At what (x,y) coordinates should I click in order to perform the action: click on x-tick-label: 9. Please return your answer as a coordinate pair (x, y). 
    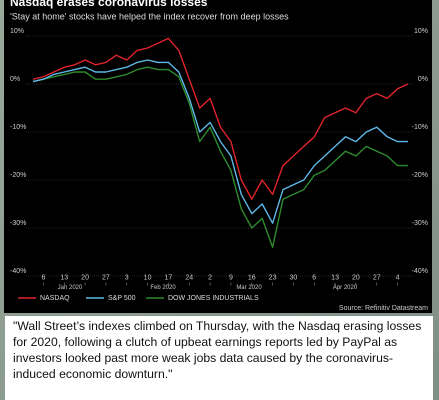
    Looking at the image, I should click on (231, 277).